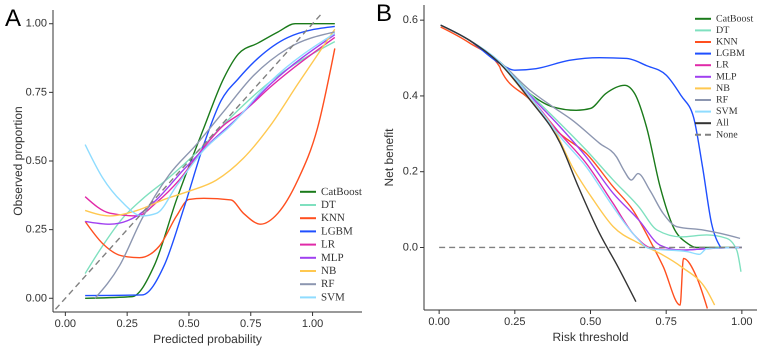 The width and height of the screenshot is (770, 353). I want to click on y-tick-label: 1.00, so click(36, 24).